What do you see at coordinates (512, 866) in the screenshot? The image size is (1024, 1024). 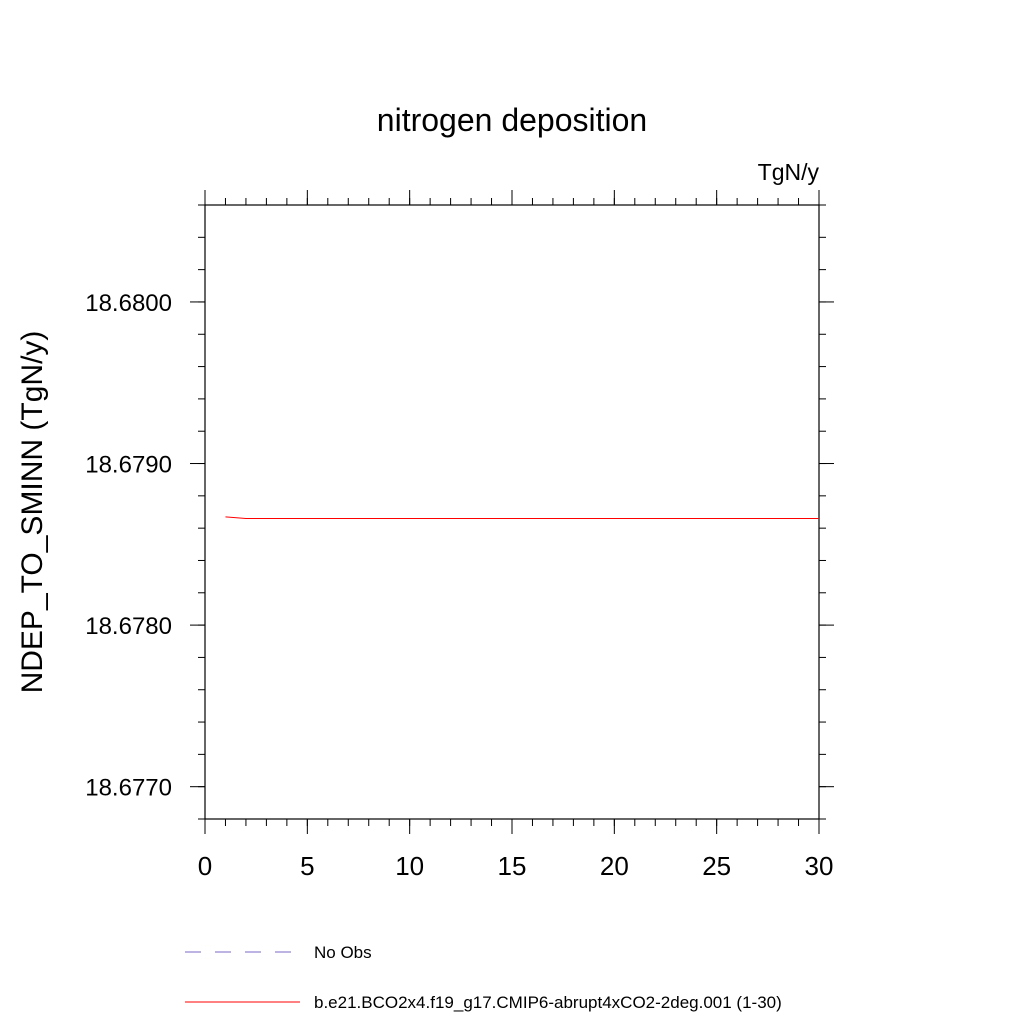 I see `x-tick-label: 15` at bounding box center [512, 866].